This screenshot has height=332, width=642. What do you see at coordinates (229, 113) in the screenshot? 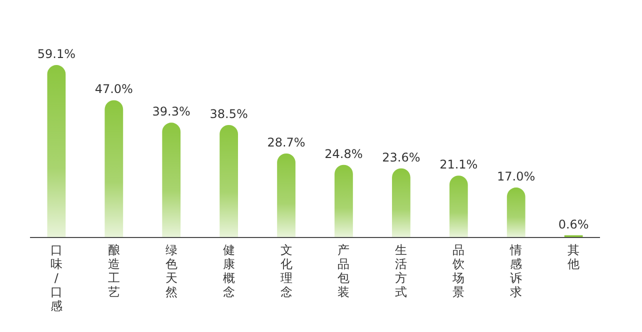
I see `data-label: 38.5%` at bounding box center [229, 113].